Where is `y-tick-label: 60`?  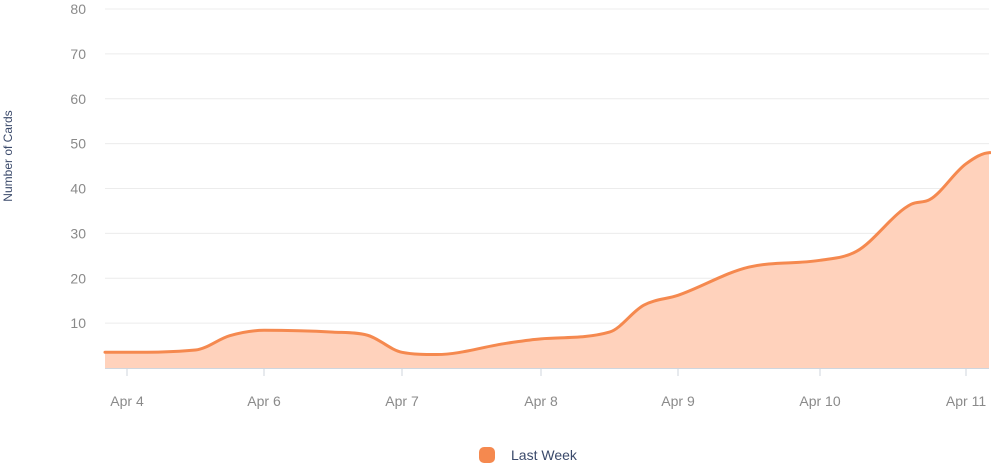 y-tick-label: 60 is located at coordinates (78, 99).